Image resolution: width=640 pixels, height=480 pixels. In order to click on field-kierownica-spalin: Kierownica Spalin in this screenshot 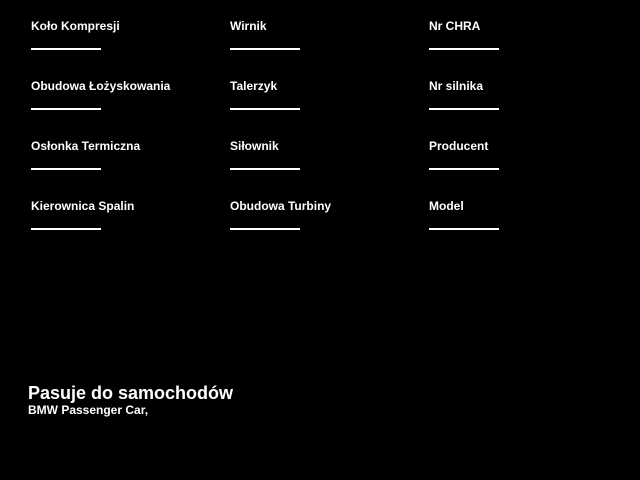, I will do `click(130, 229)`.